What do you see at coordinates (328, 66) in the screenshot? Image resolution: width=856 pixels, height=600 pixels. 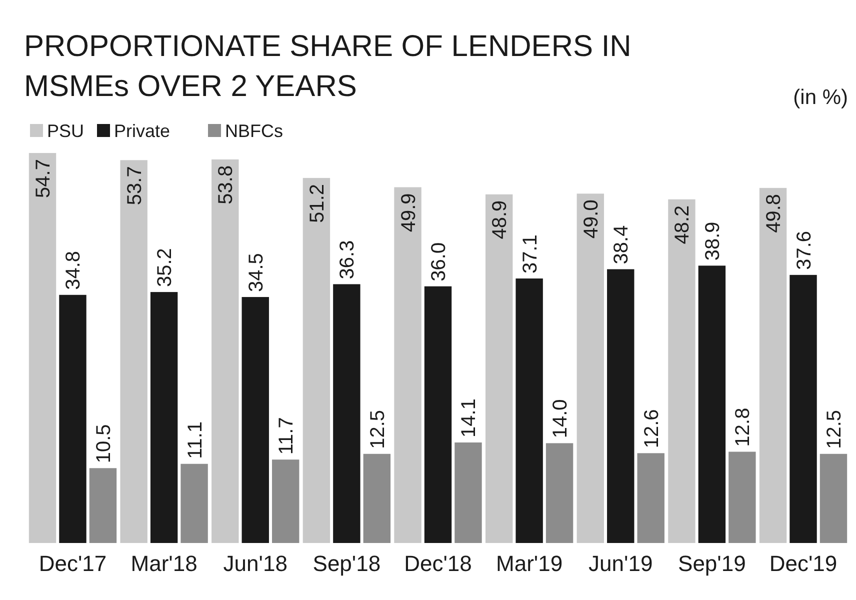 I see `chart-title: PROPORTIONATE SHARE OF LENDERS IN MSMEs OVER 2 YEARS` at bounding box center [328, 66].